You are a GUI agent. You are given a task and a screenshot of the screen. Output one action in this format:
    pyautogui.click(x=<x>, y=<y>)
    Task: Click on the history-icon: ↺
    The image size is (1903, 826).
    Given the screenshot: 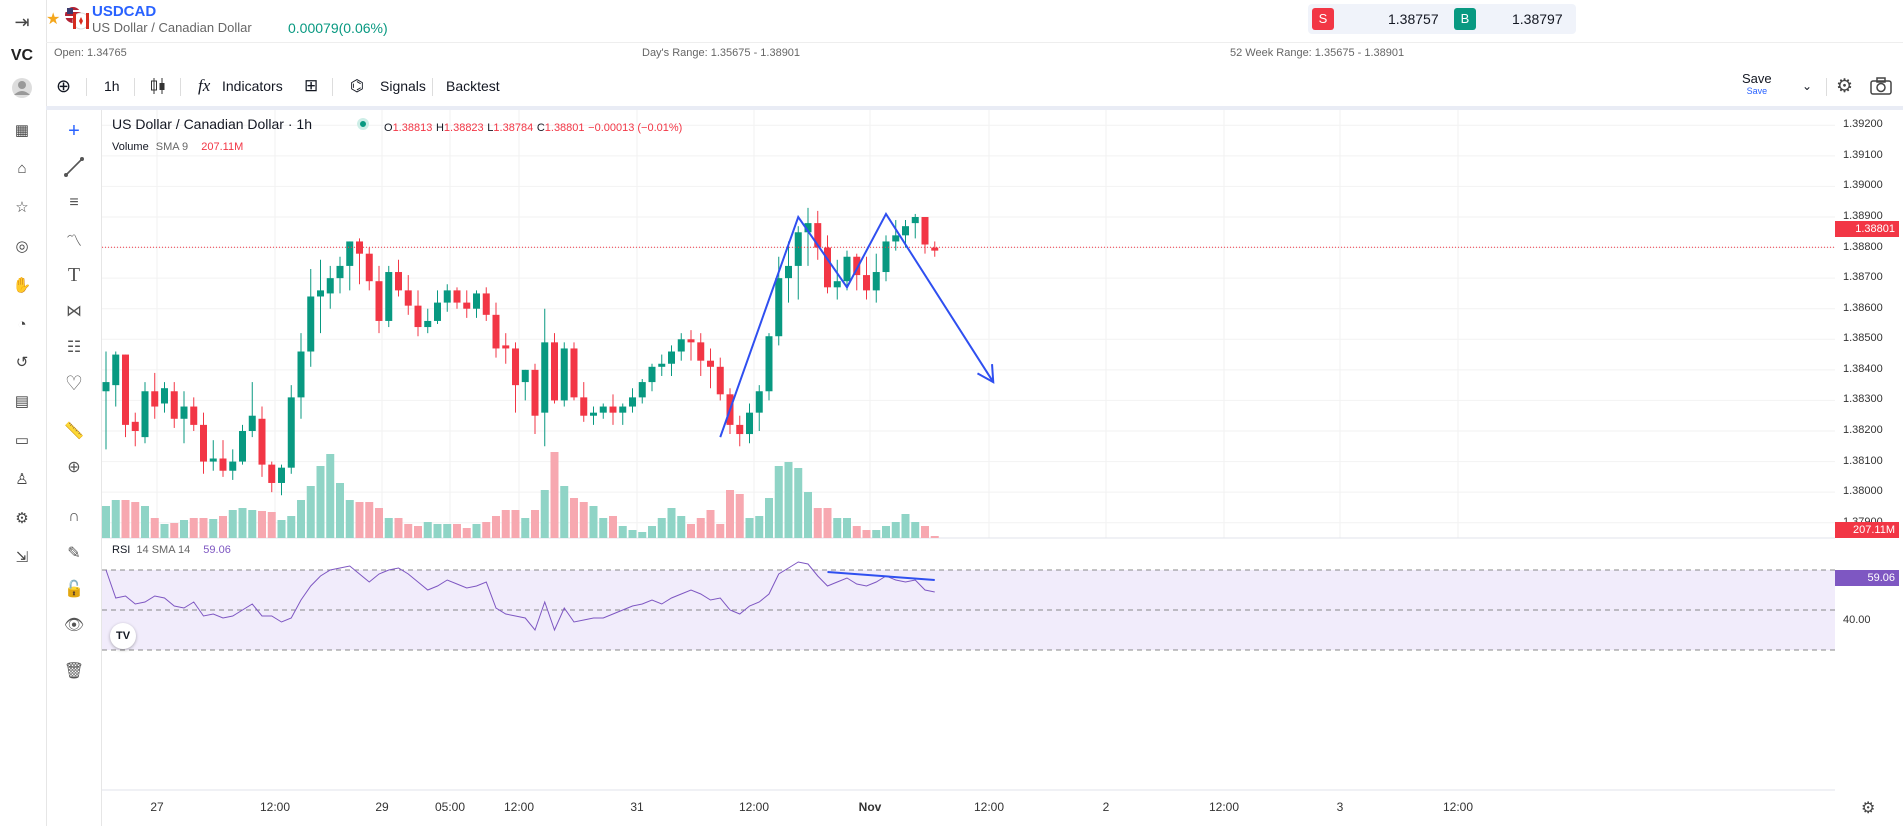 What is the action you would take?
    pyautogui.click(x=22, y=362)
    